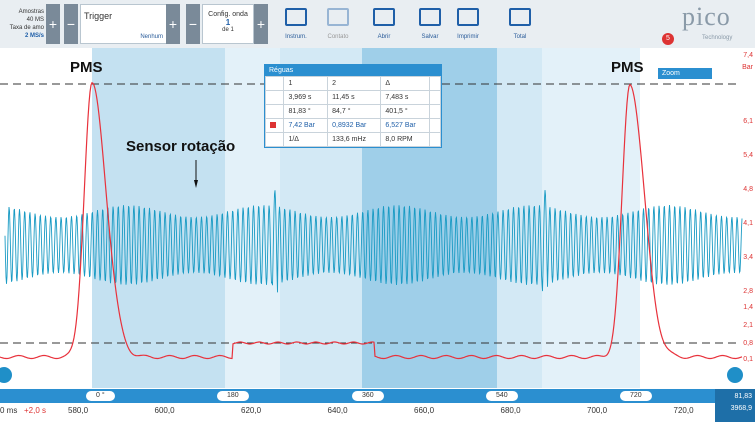 This screenshot has height=422, width=755. I want to click on tool-button: Abrir, so click(384, 25).